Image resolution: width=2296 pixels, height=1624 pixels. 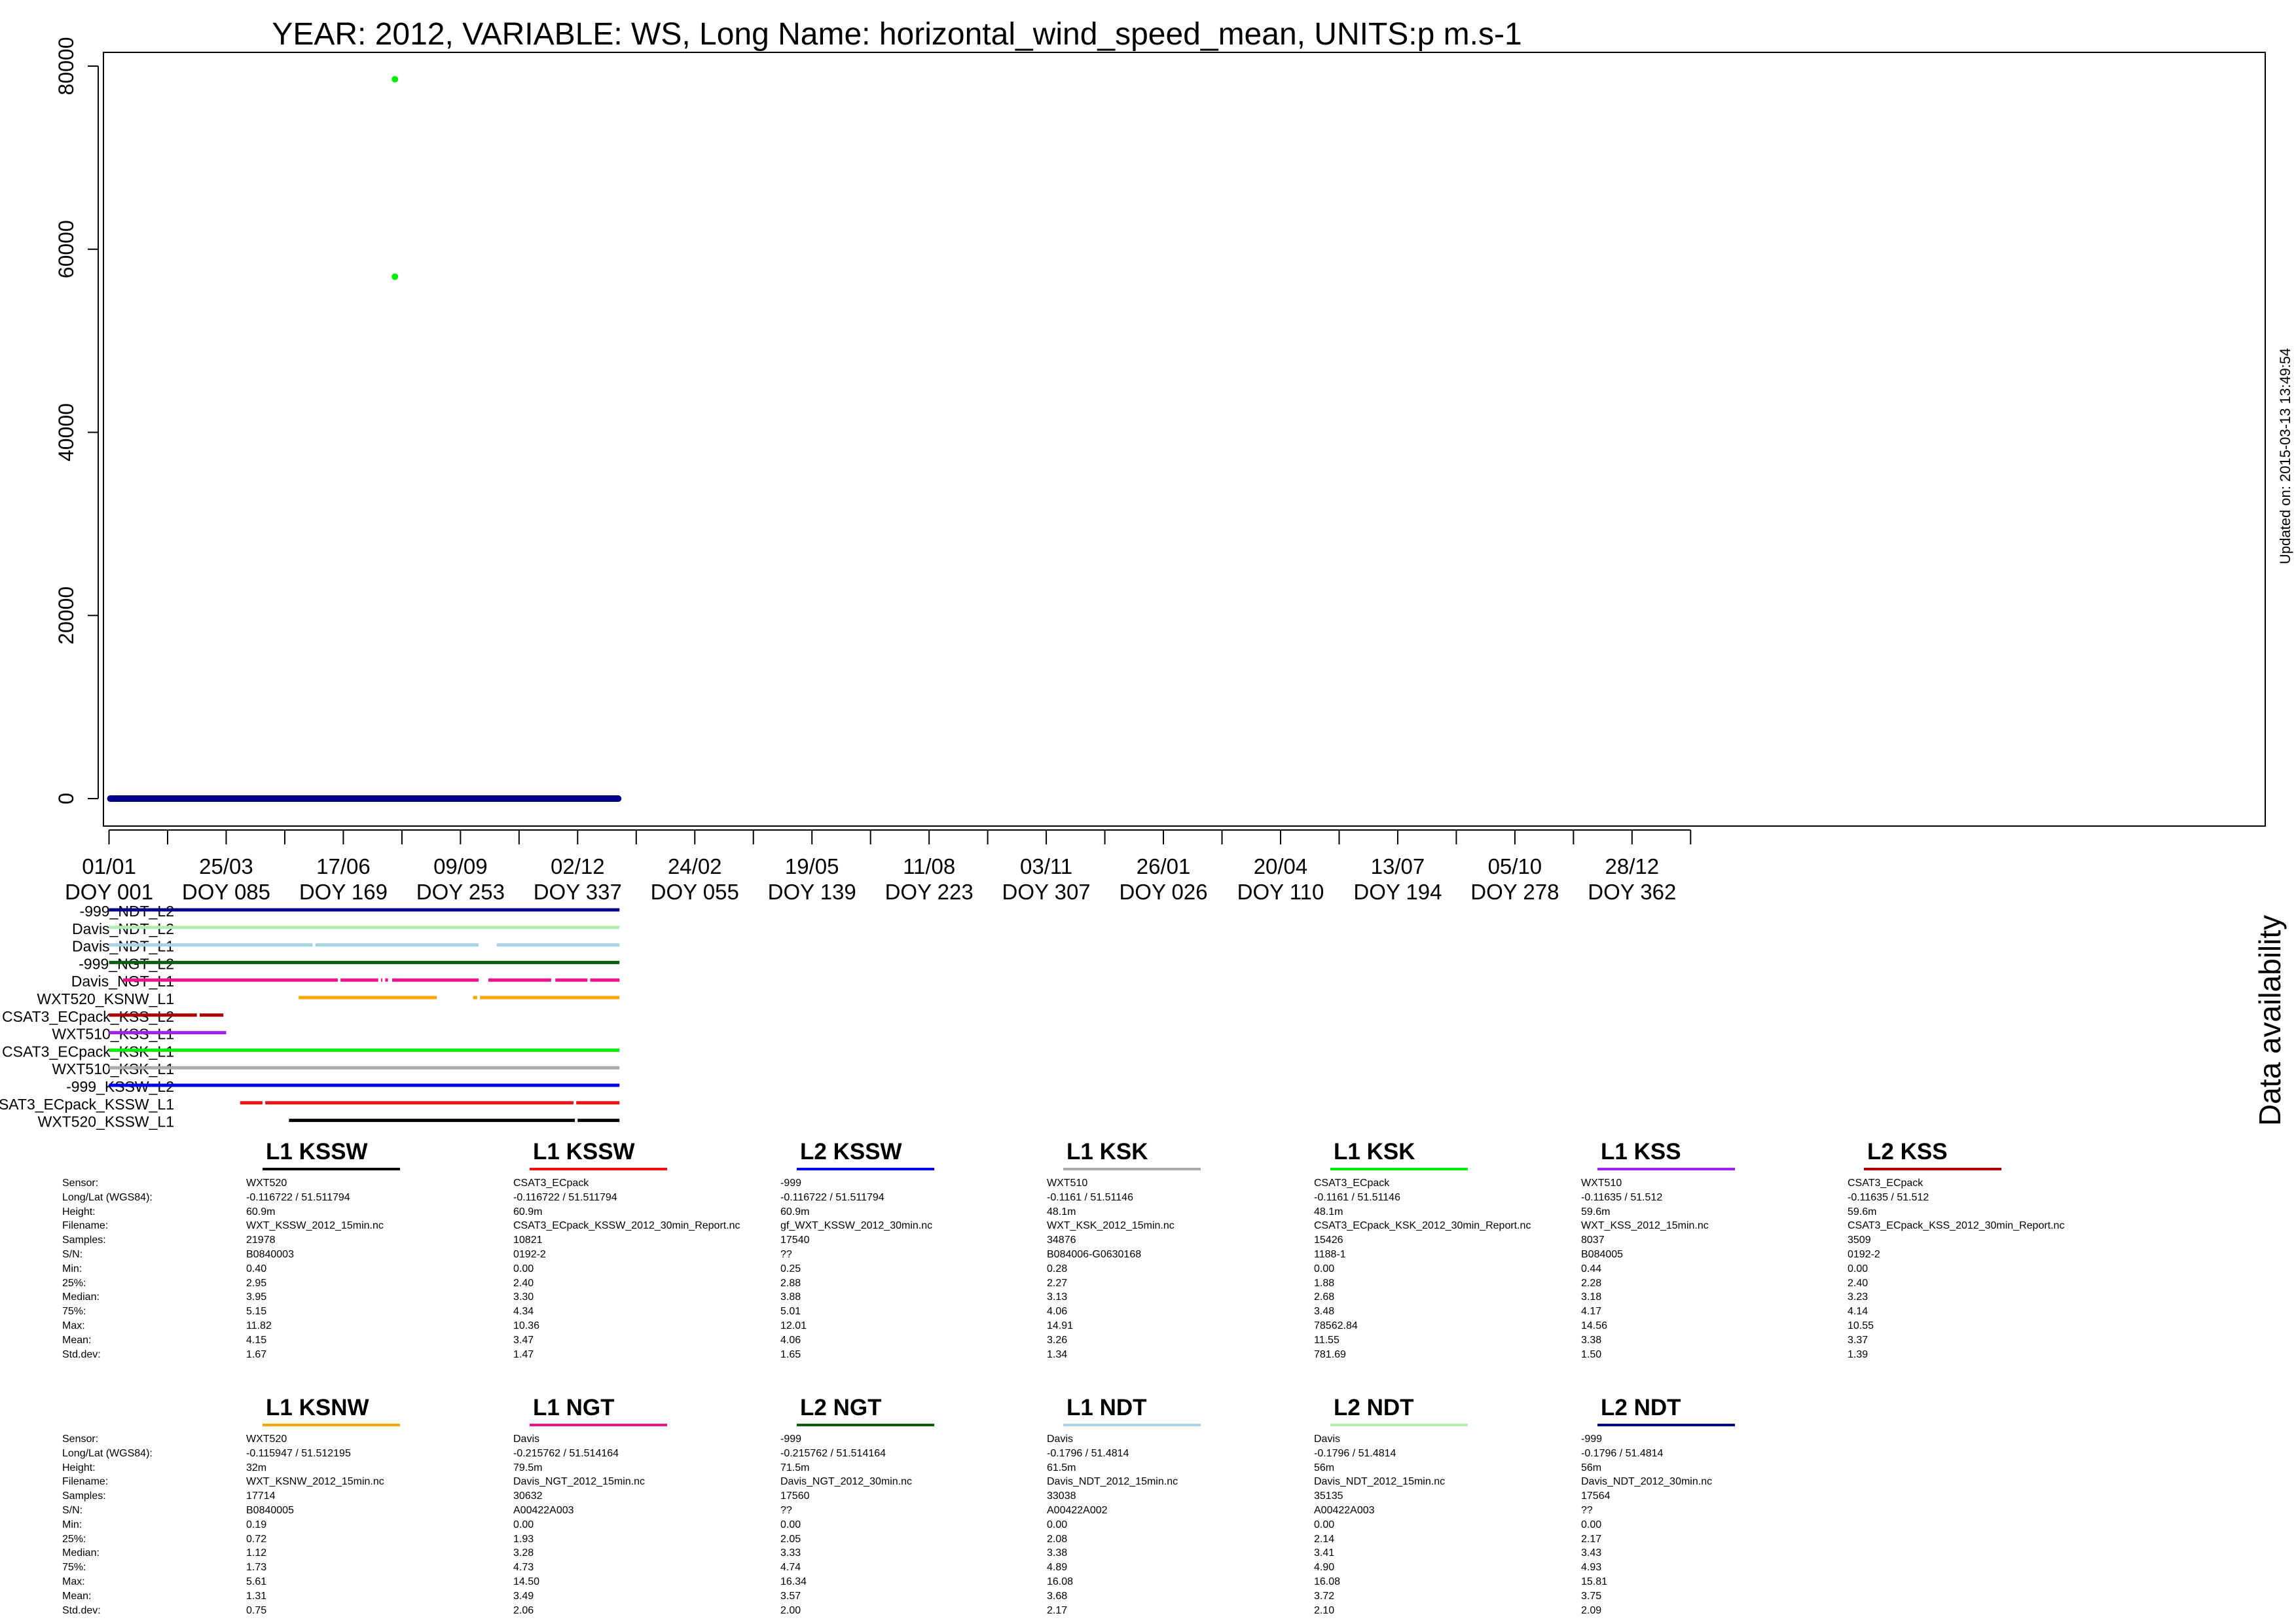 I want to click on stats-value: 0192-2, so click(x=1864, y=1254).